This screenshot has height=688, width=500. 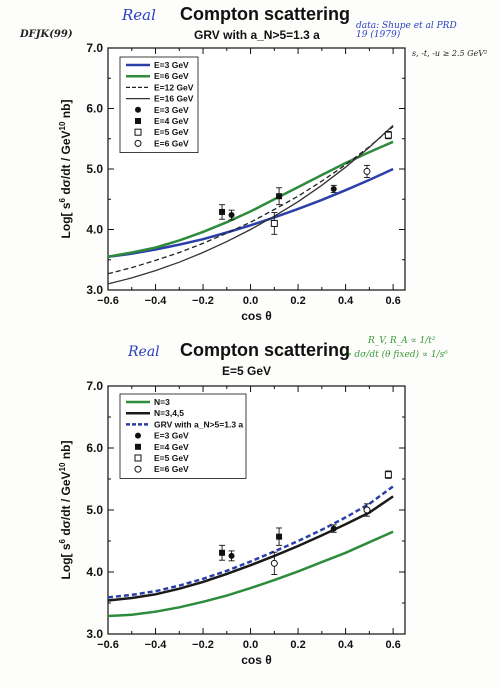 I want to click on legend-label: E=16 GeV, so click(x=174, y=99).